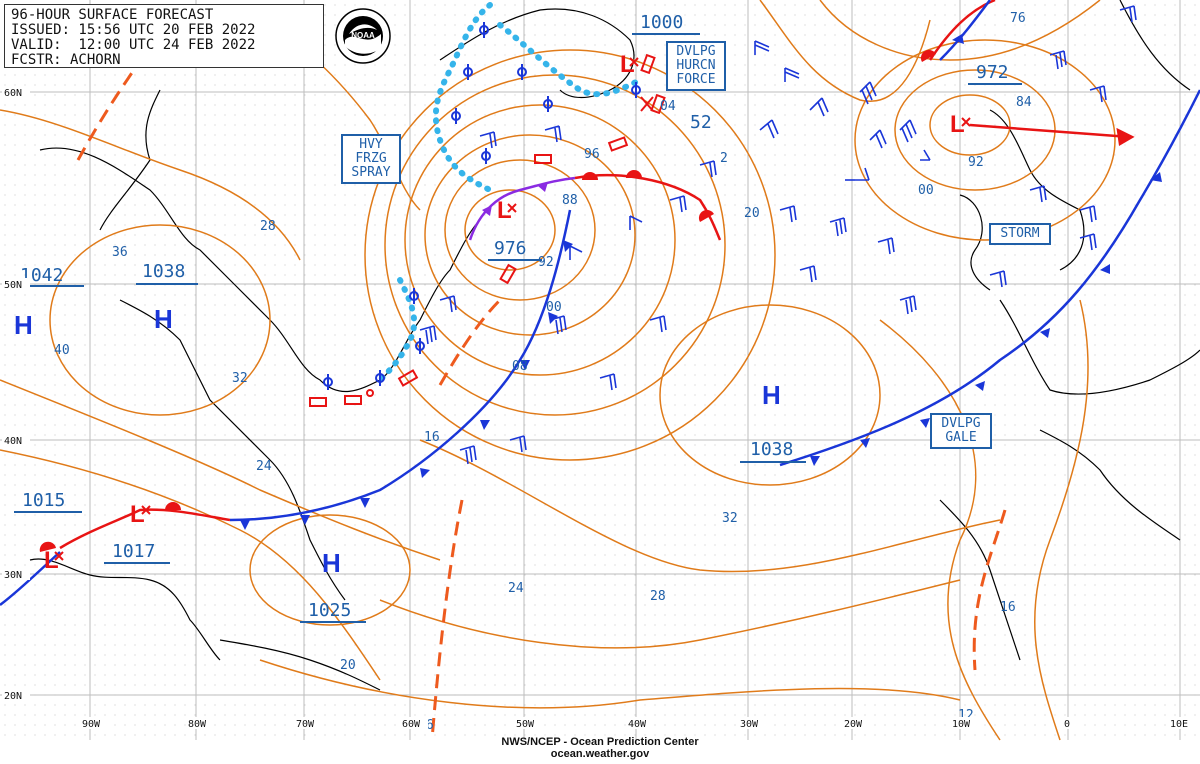  Describe the element at coordinates (133, 551) in the screenshot. I see `pressure-value: 1017` at that location.